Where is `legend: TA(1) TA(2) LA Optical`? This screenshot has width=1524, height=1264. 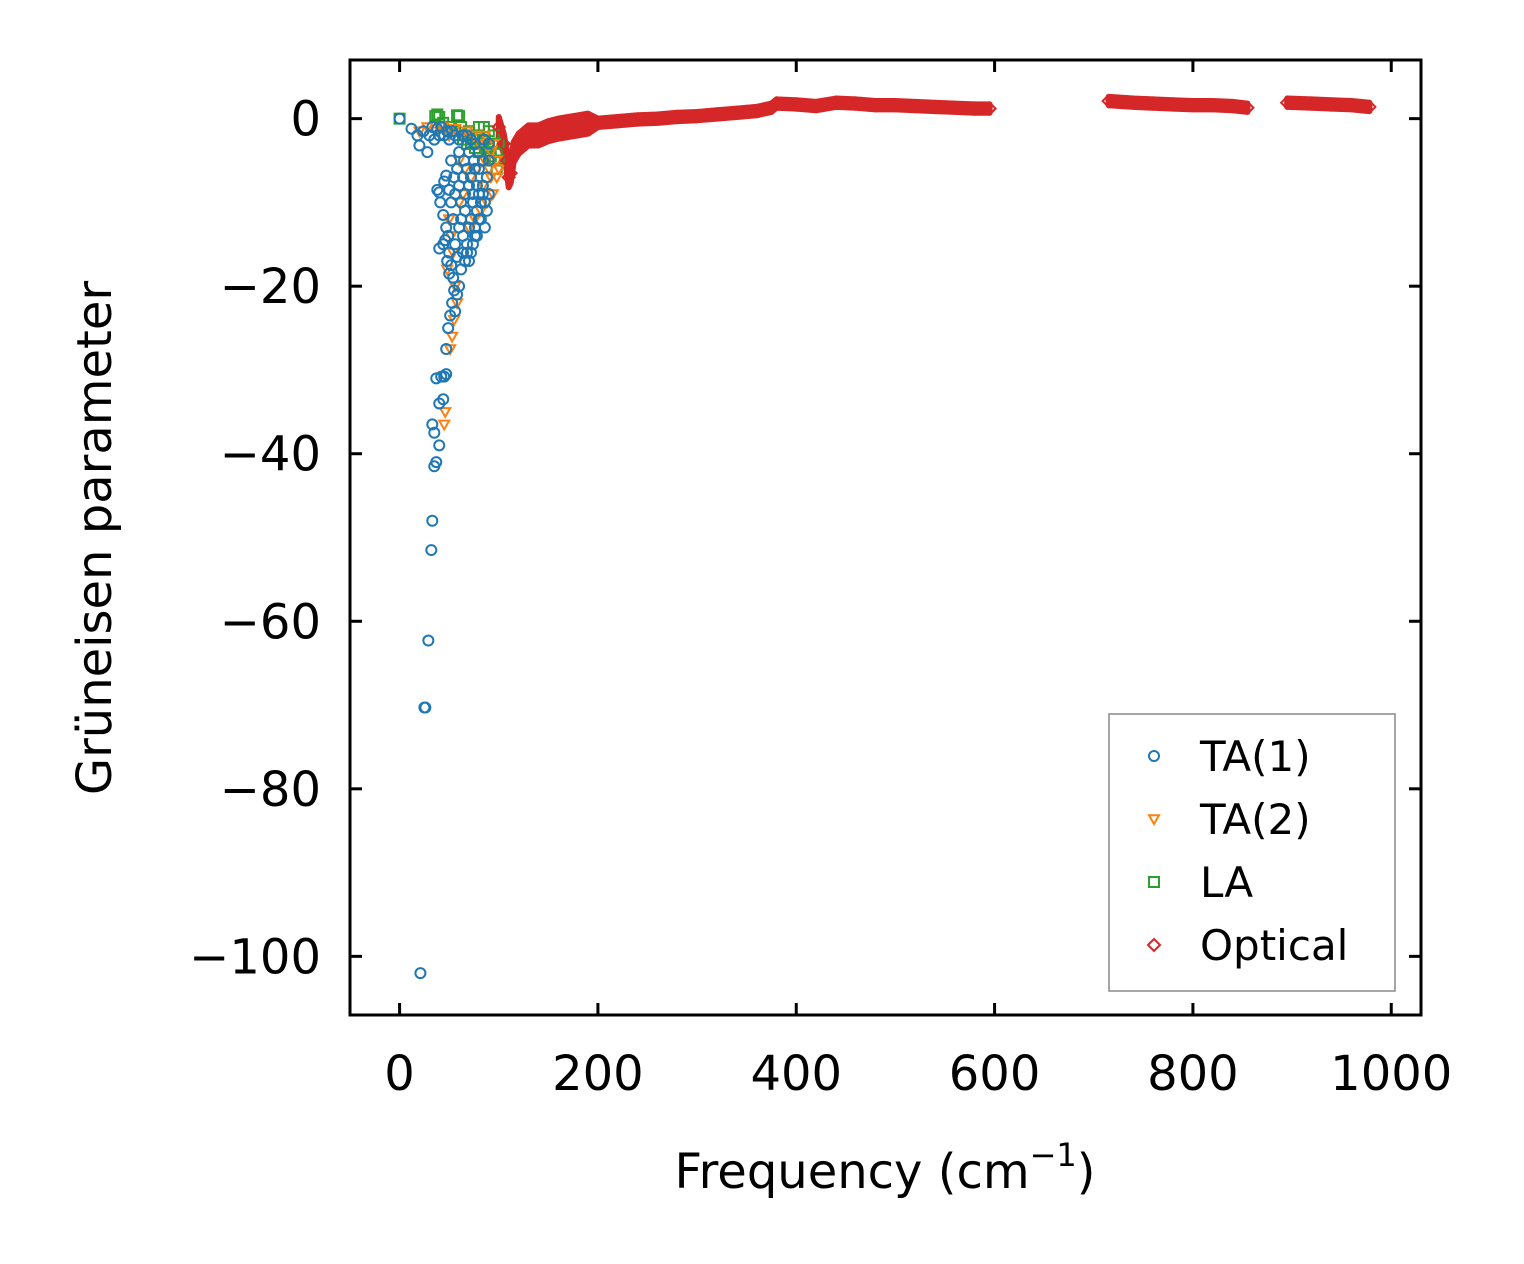 legend: TA(1) TA(2) LA Optical is located at coordinates (1252, 852).